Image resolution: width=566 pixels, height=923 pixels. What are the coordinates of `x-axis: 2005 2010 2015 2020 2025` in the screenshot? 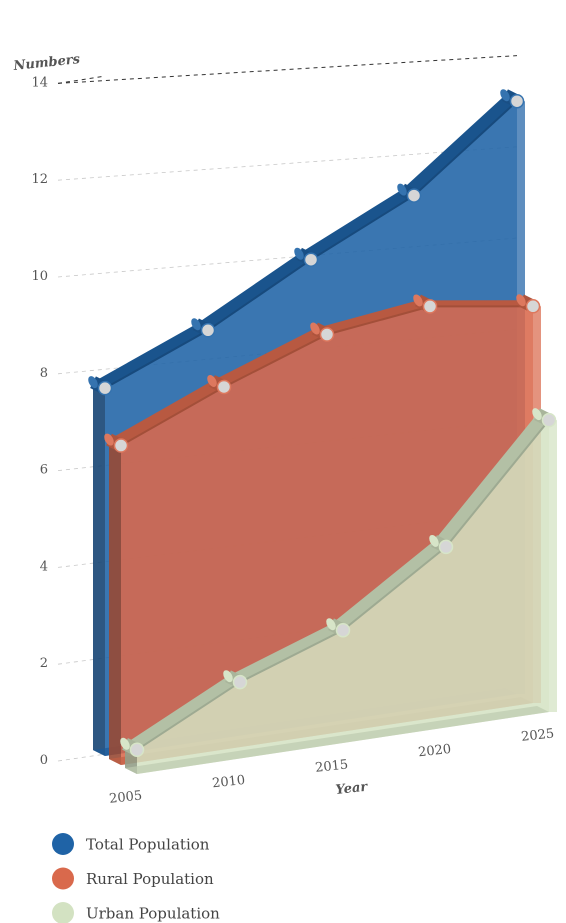 It's located at (331, 766).